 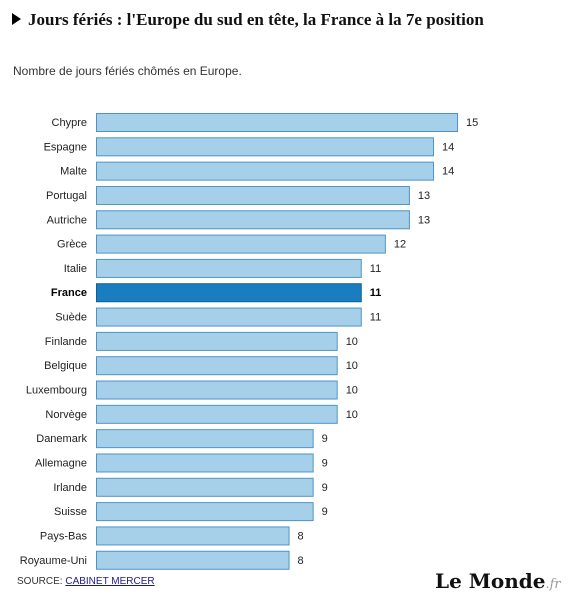 I want to click on category-label: Irlande, so click(x=70, y=488).